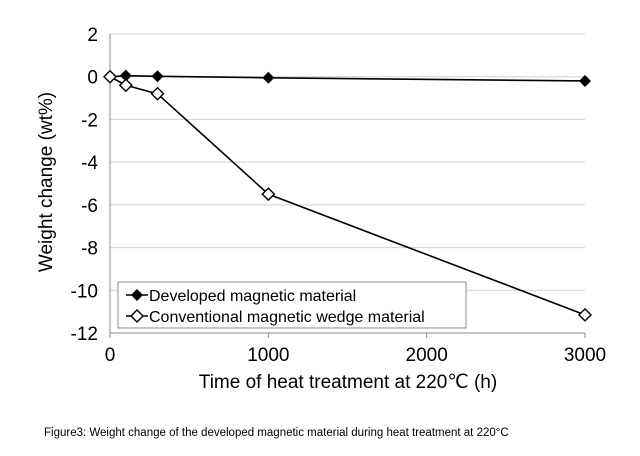  I want to click on x-axis-label: Time of heat treatment at 220℃ (h), so click(348, 382).